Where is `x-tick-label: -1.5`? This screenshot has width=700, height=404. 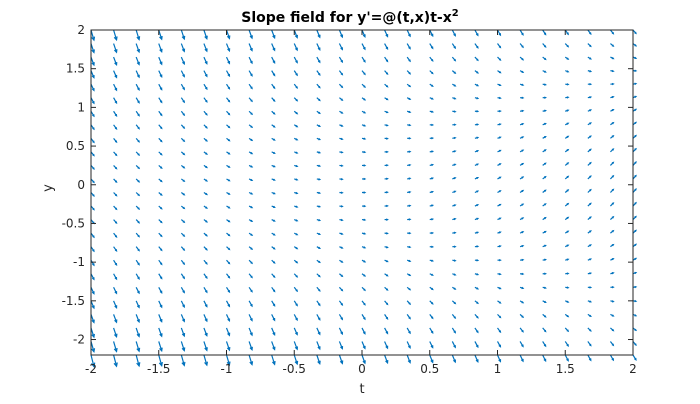 x-tick-label: -1.5 is located at coordinates (158, 369).